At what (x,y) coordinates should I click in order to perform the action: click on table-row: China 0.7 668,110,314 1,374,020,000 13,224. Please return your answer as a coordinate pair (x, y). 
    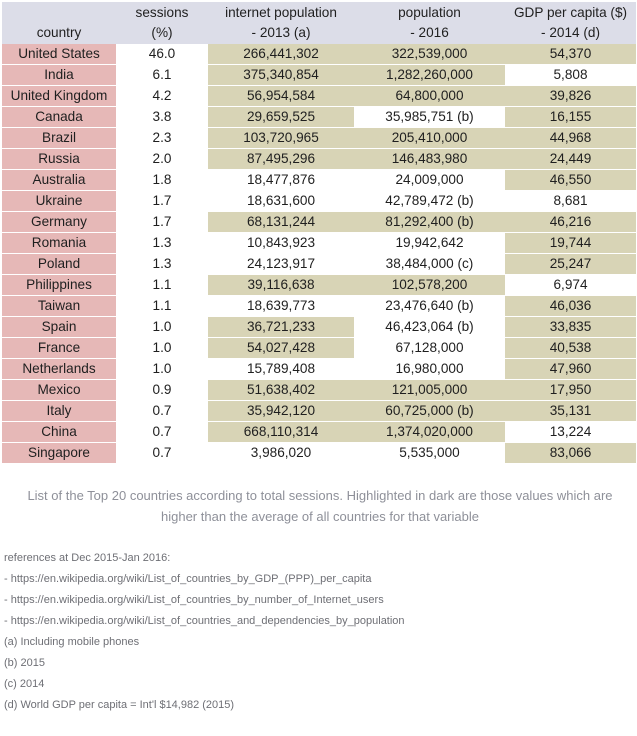
    Looking at the image, I should click on (319, 432).